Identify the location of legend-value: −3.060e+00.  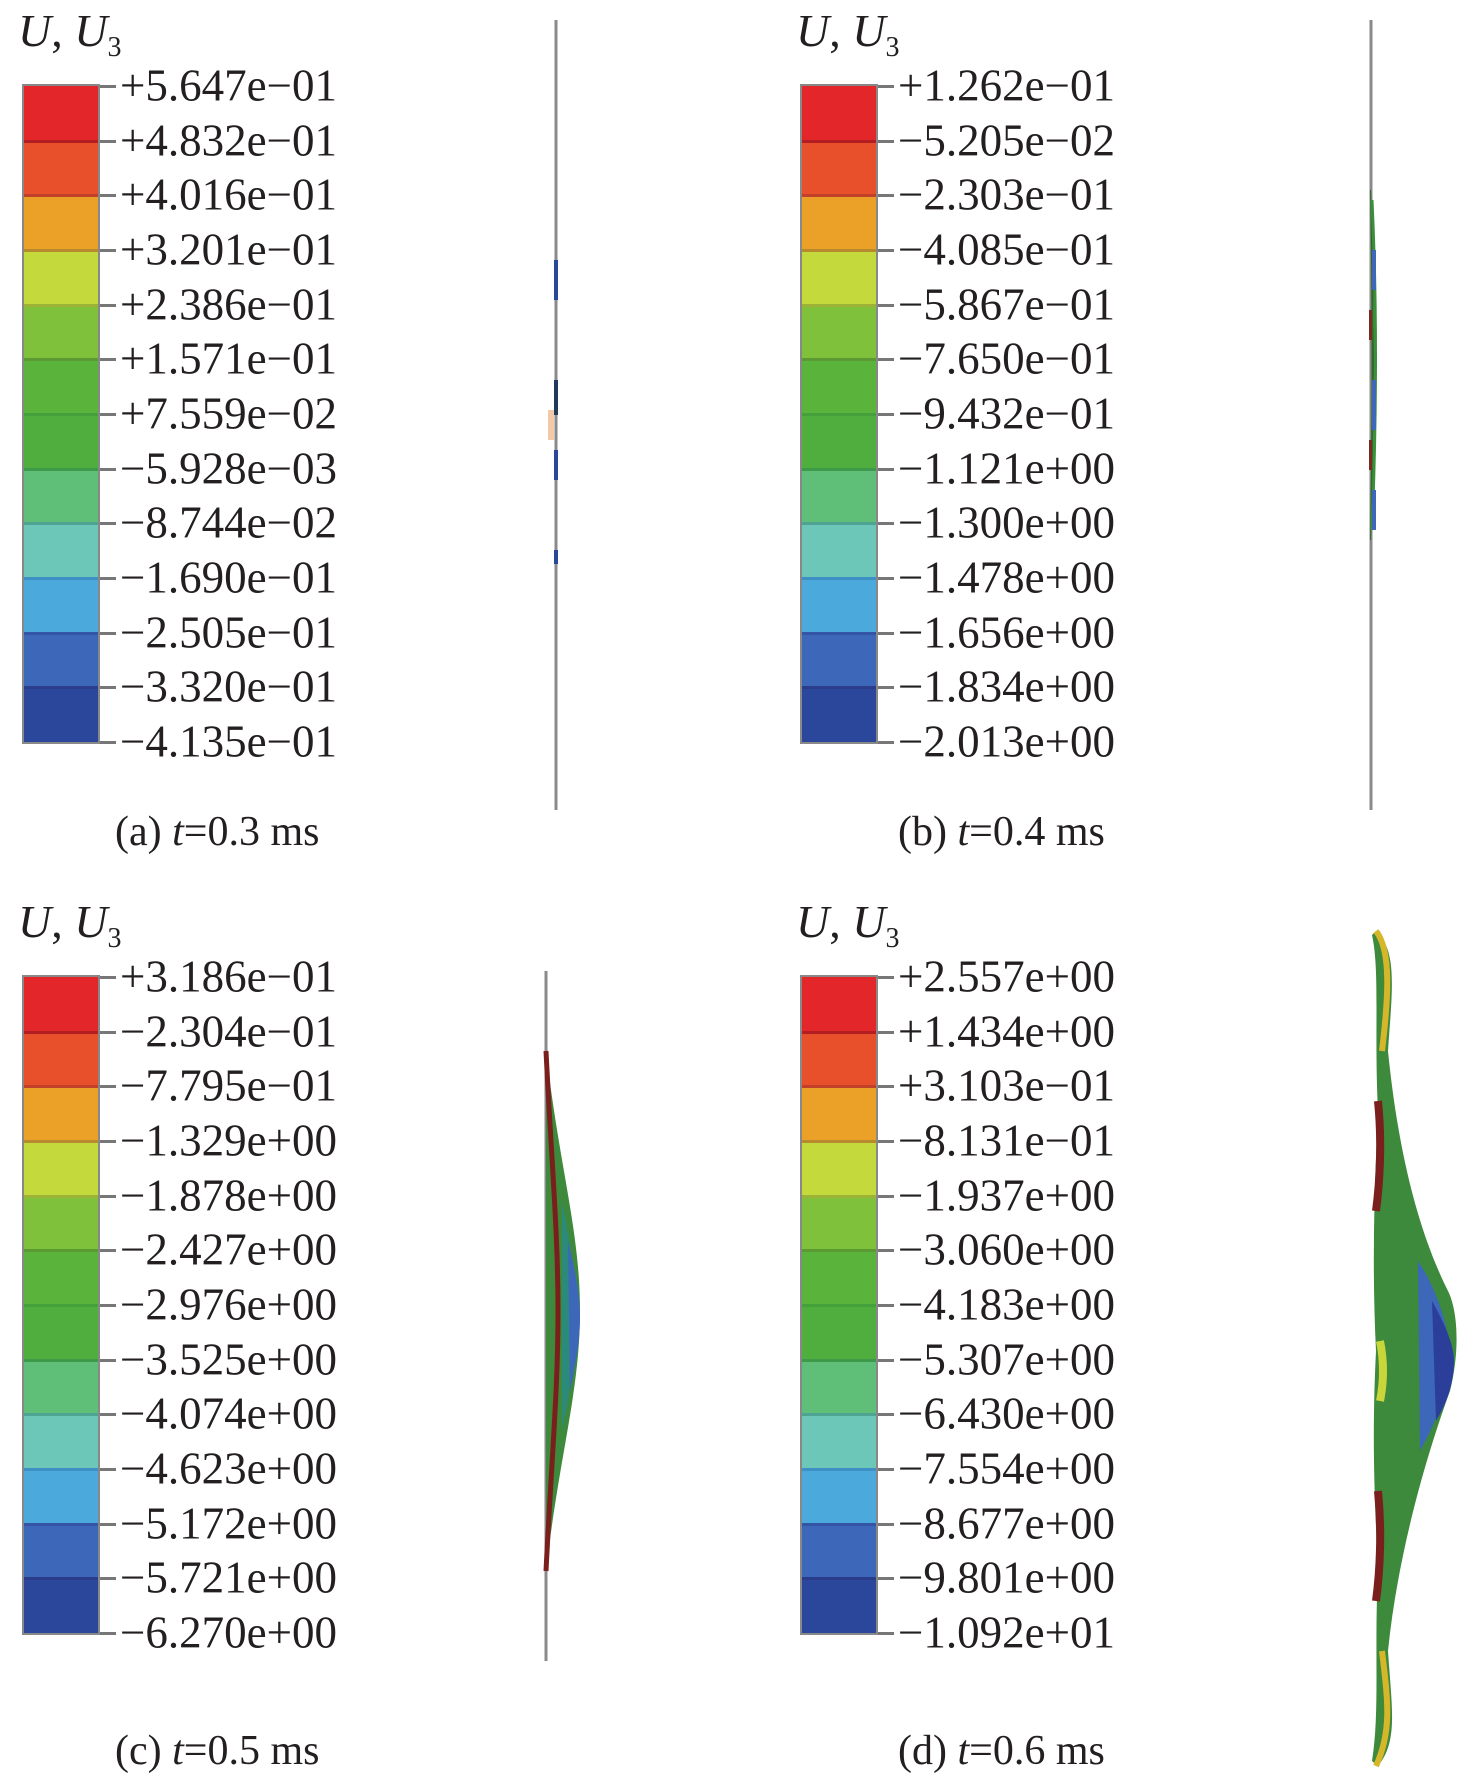
(1006, 1249).